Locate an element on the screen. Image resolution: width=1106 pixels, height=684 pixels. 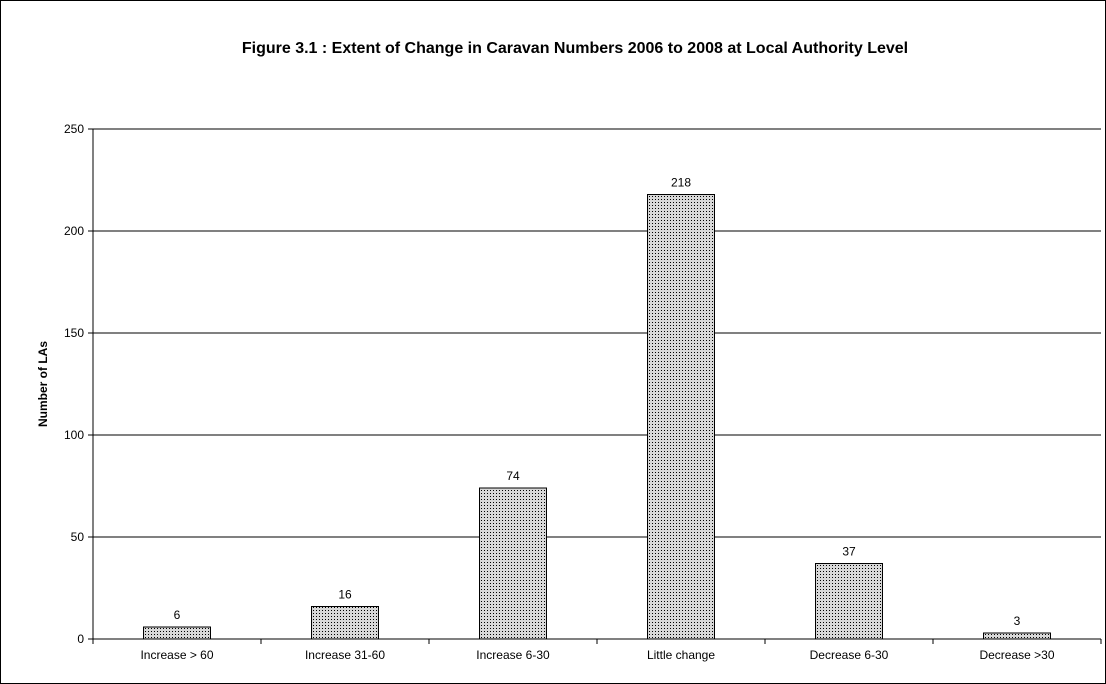
y-axis-title: Number of LAs is located at coordinates (43, 384).